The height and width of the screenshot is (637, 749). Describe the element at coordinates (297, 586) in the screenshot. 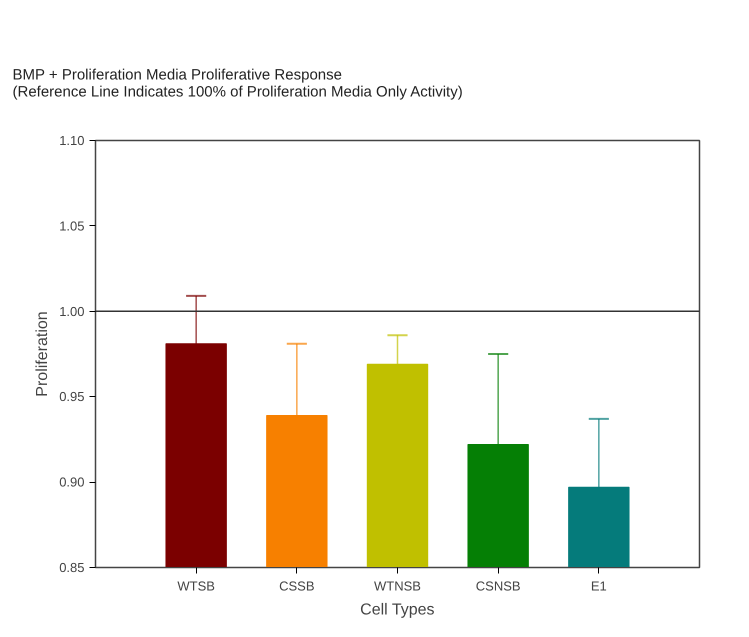

I see `x-tick-label: CSSB` at that location.